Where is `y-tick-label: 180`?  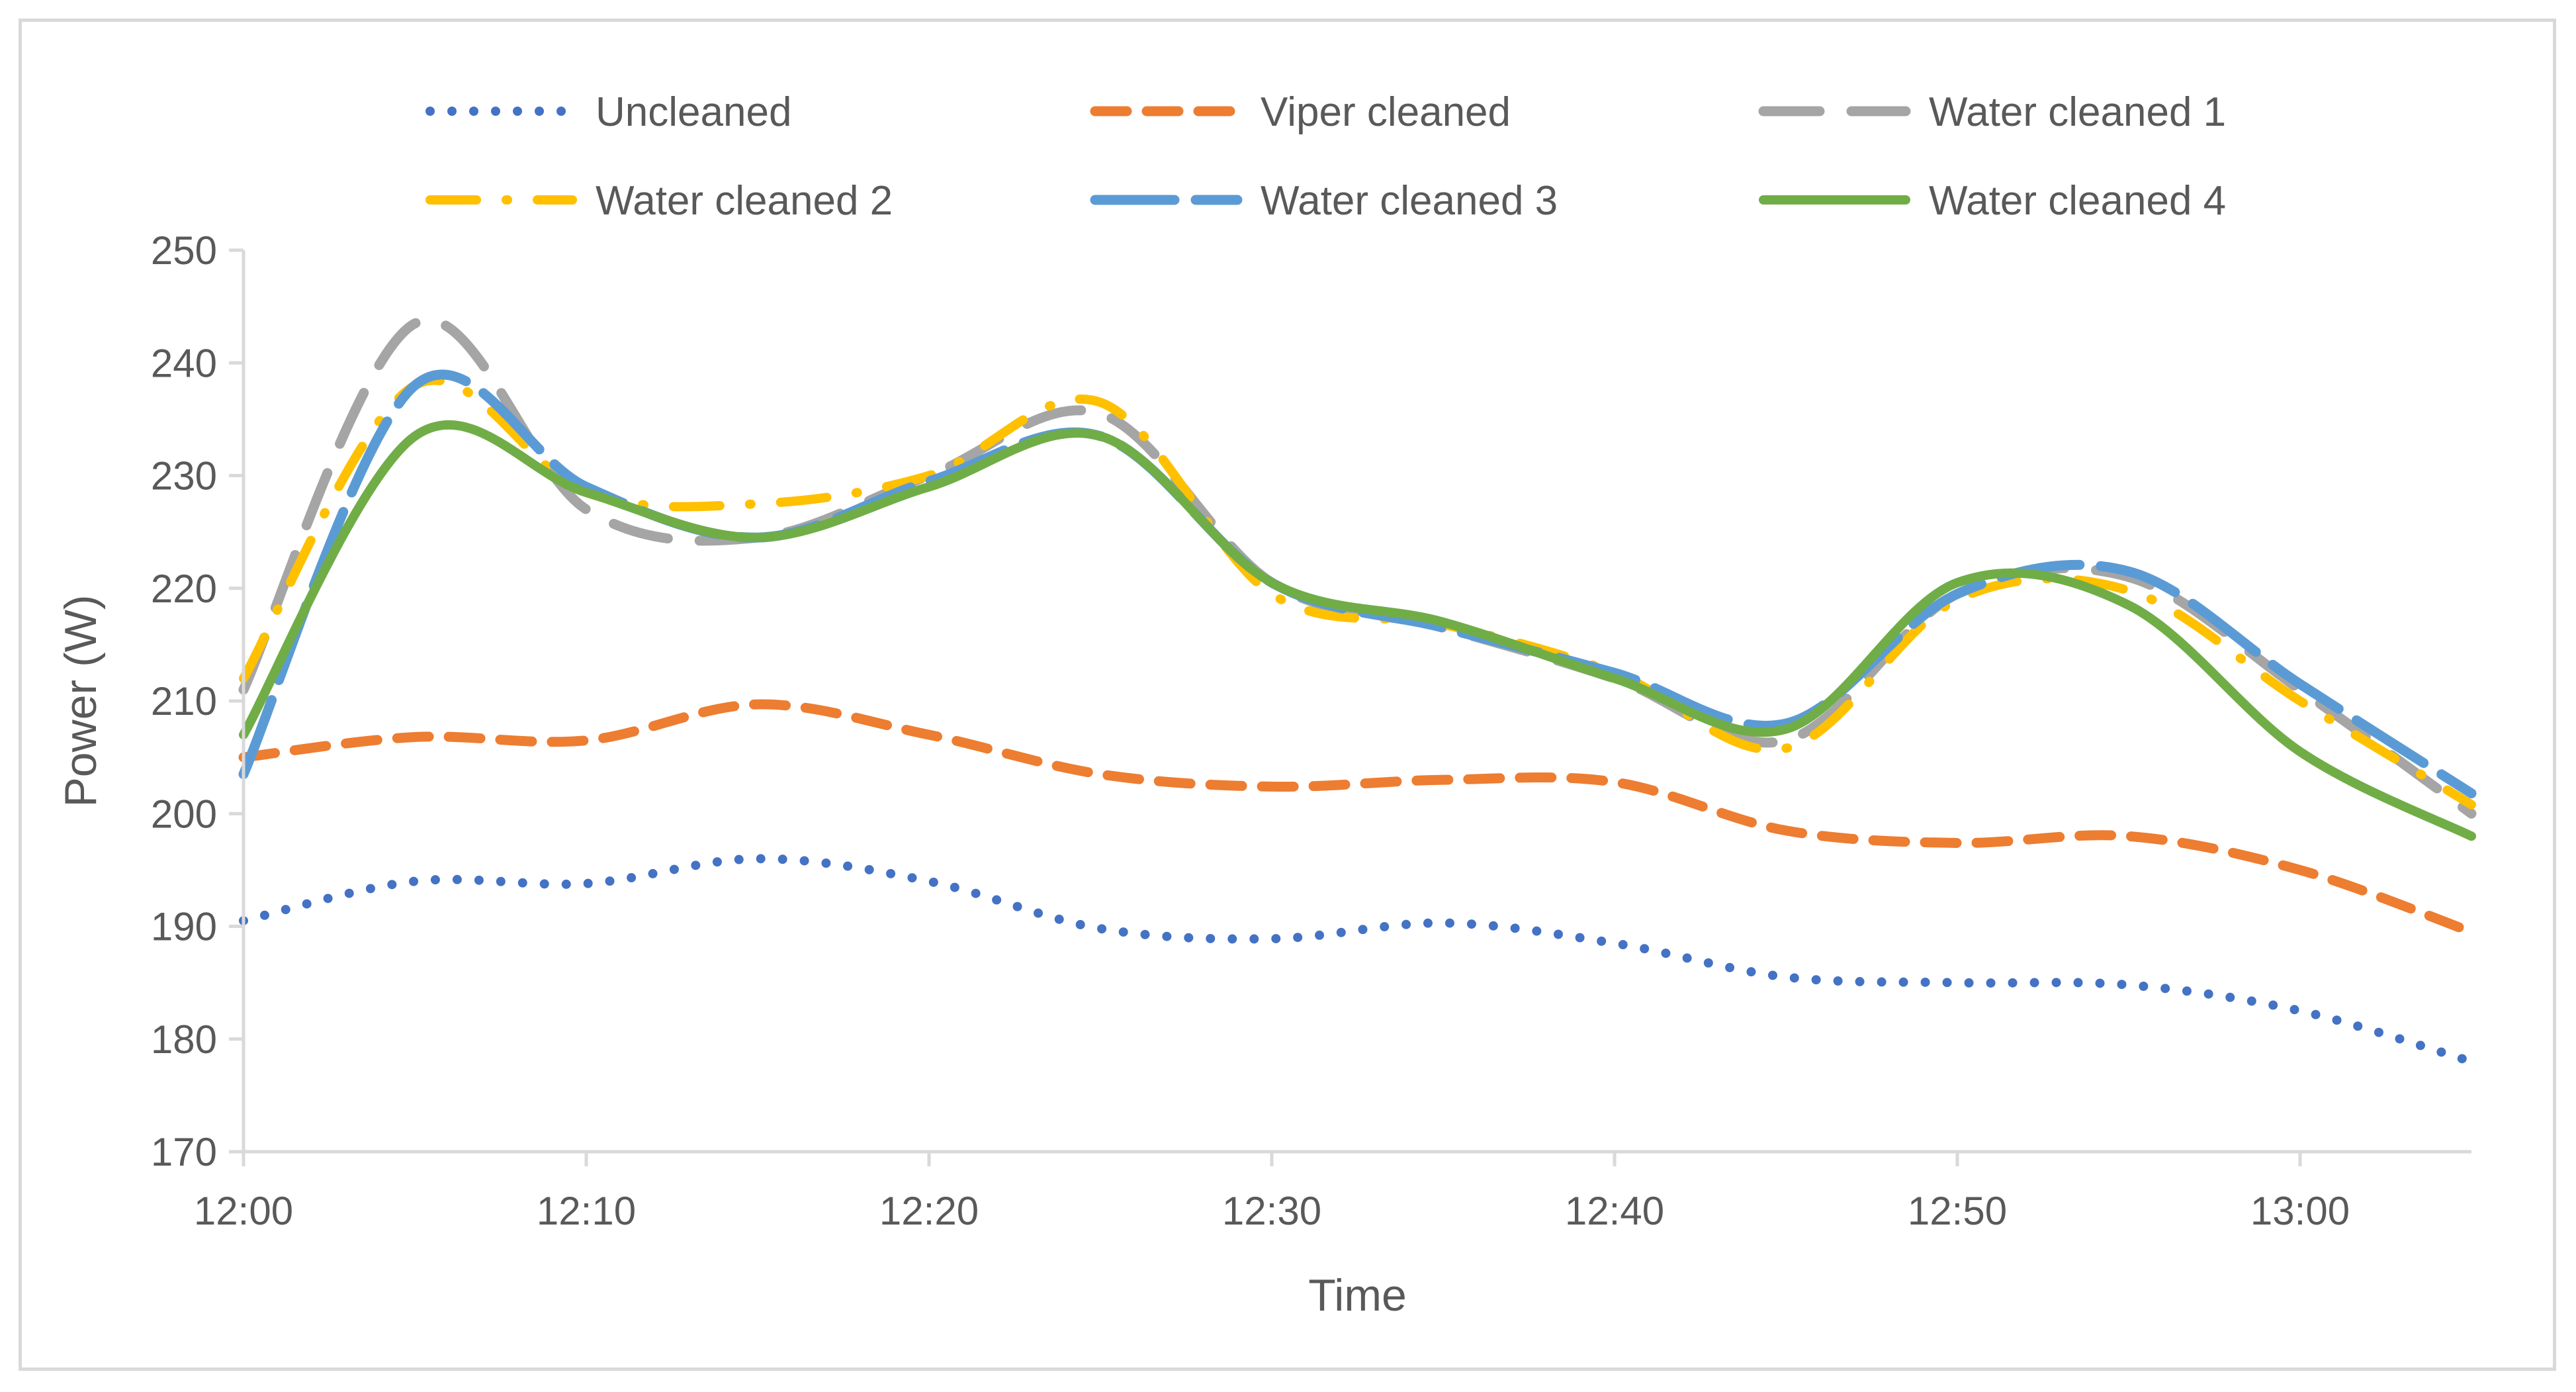 y-tick-label: 180 is located at coordinates (184, 1039).